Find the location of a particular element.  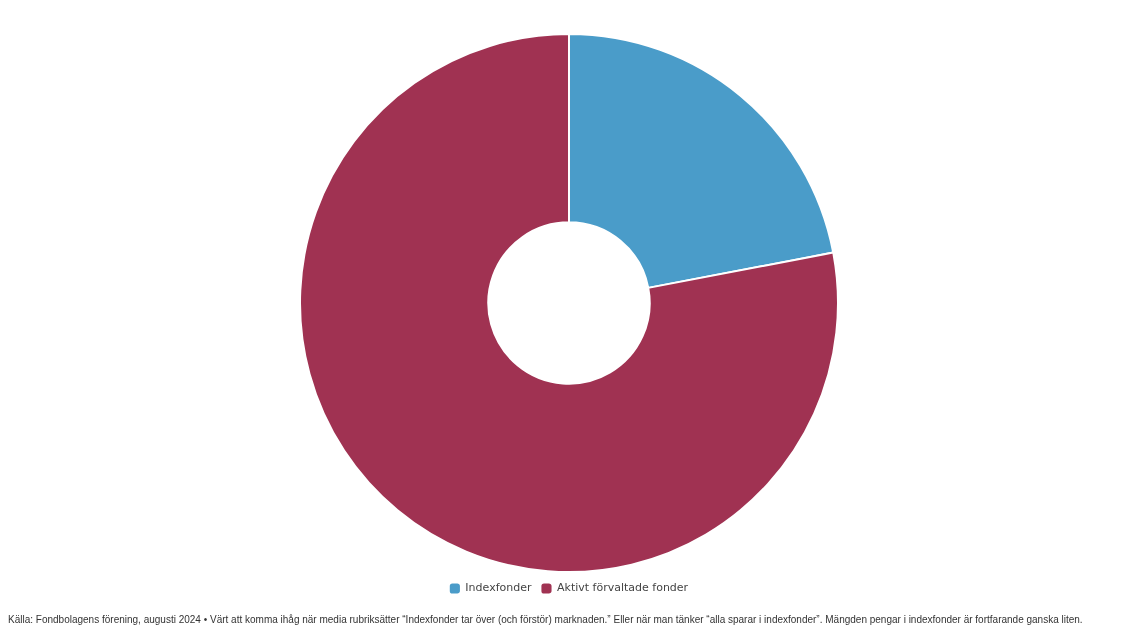

text: Källa: Fondbolagens förening, augusti 2024 • Värt att komma ihåg när media rubriksätter “Indexfonder tar över (och förstör) marknaden.” Eller när man tänker “alla sparar i indexfonder”. Mängden pengar i indexfonder är fortfarande ganska liten. is located at coordinates (545, 619).